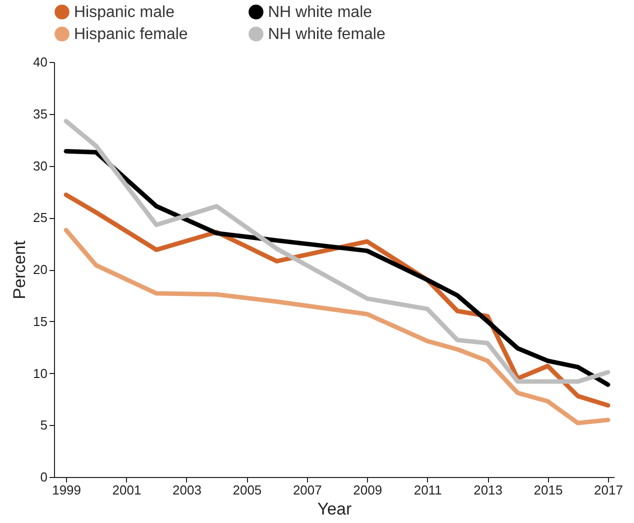 The width and height of the screenshot is (634, 523). I want to click on x-tick-label: 2007, so click(307, 490).